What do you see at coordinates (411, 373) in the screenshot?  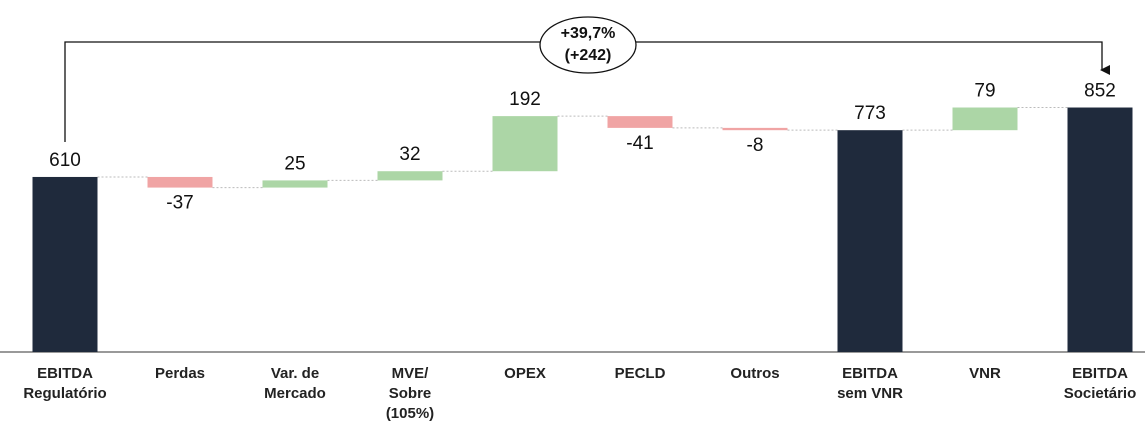 I see `x-tick-label: MVE/` at bounding box center [411, 373].